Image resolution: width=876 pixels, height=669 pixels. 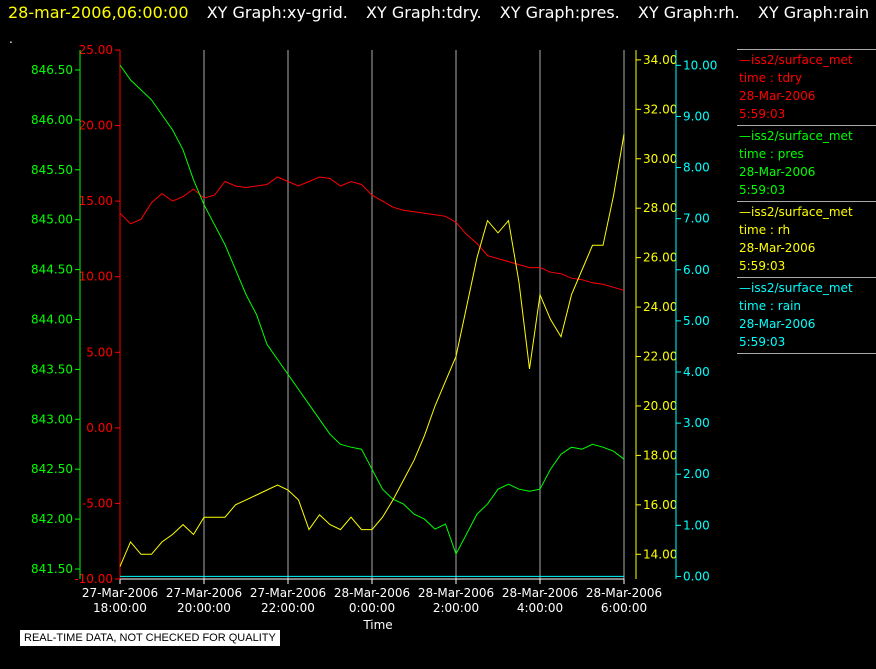 I want to click on x-tick-label-time: 0:00:00, so click(x=372, y=608).